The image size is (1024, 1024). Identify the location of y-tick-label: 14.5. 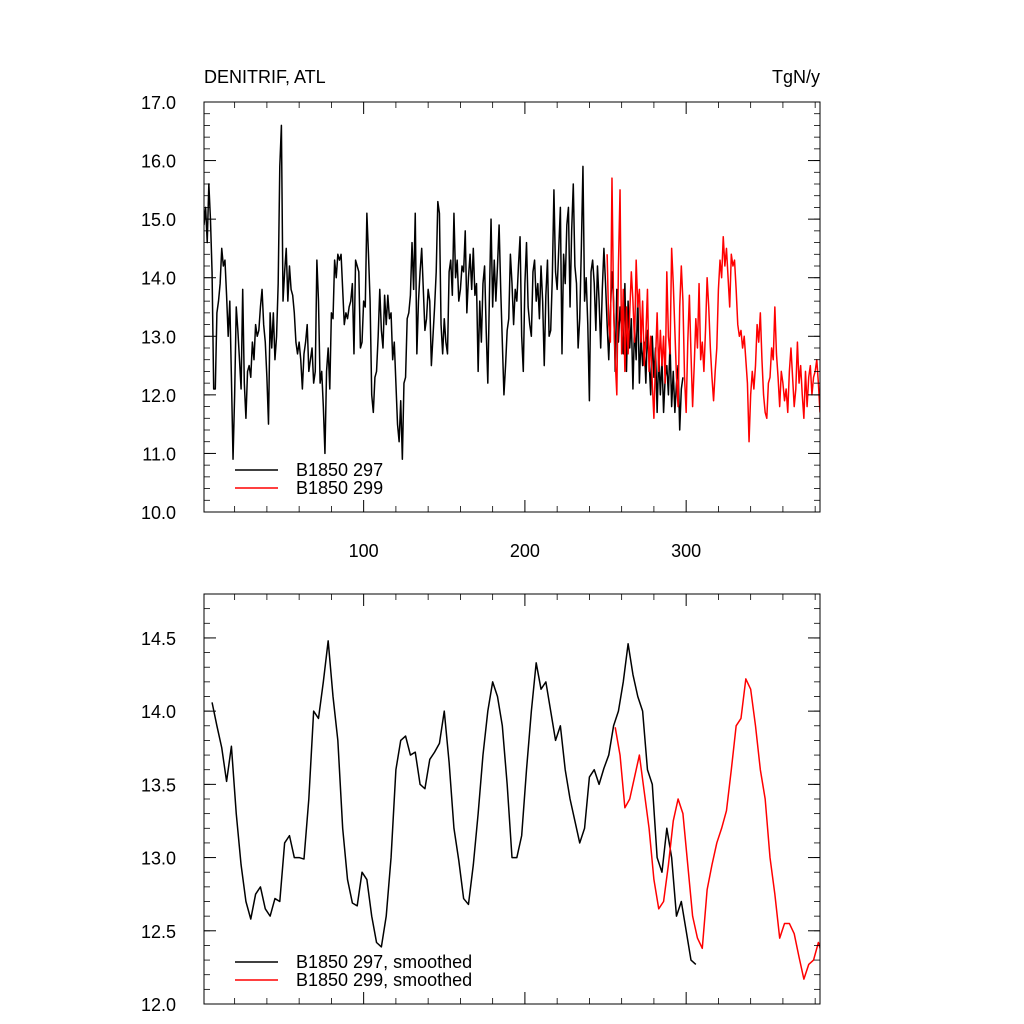
(158, 639).